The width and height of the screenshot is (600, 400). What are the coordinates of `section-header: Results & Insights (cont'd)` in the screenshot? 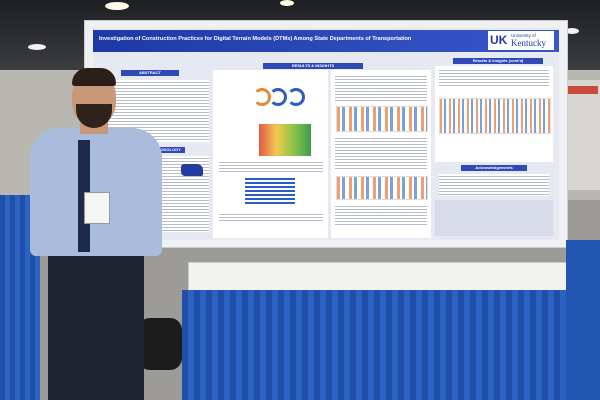 It's located at (498, 61).